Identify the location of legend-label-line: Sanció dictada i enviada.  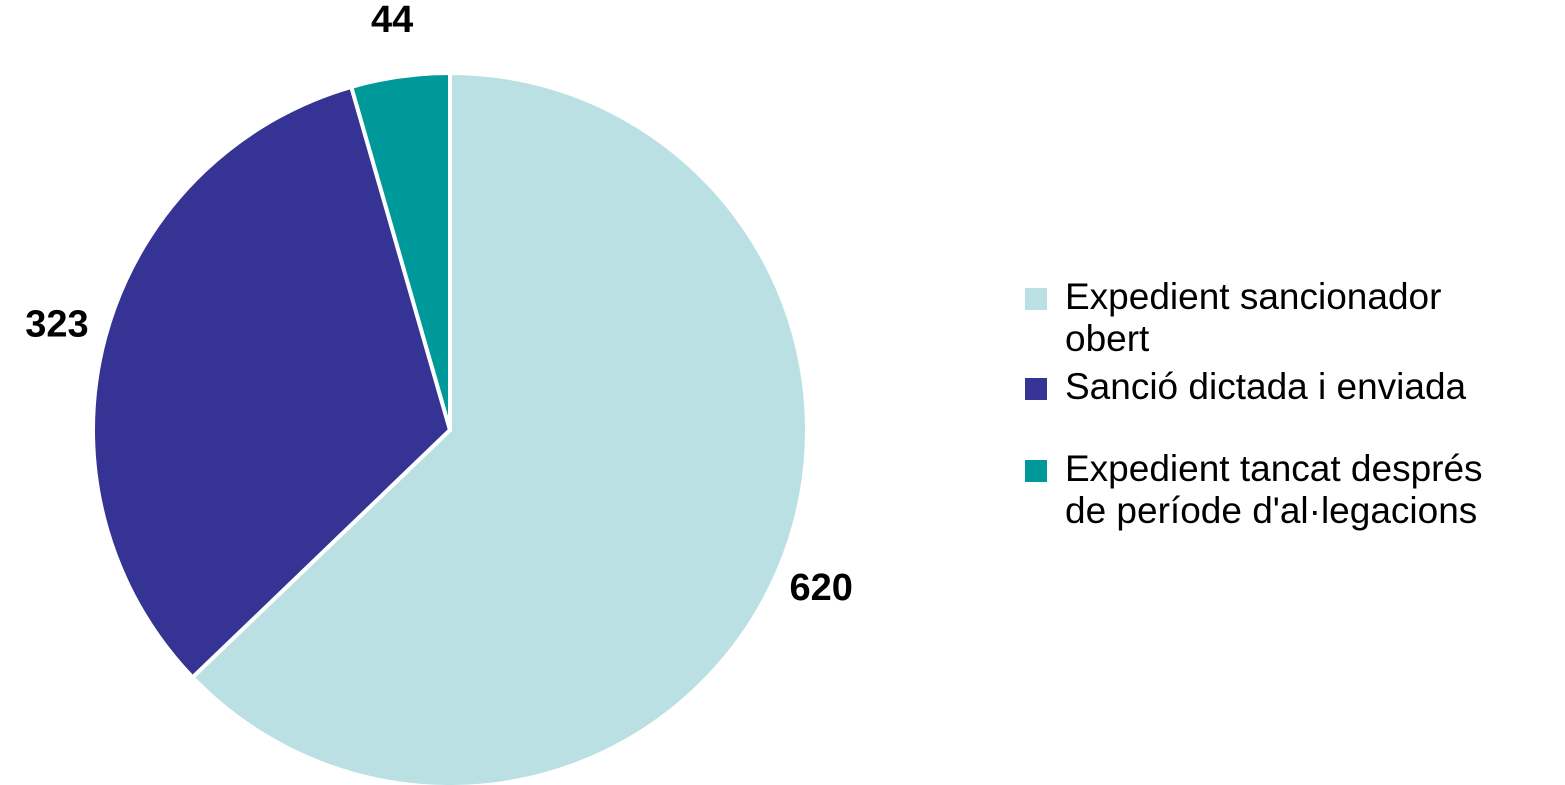
(1266, 386).